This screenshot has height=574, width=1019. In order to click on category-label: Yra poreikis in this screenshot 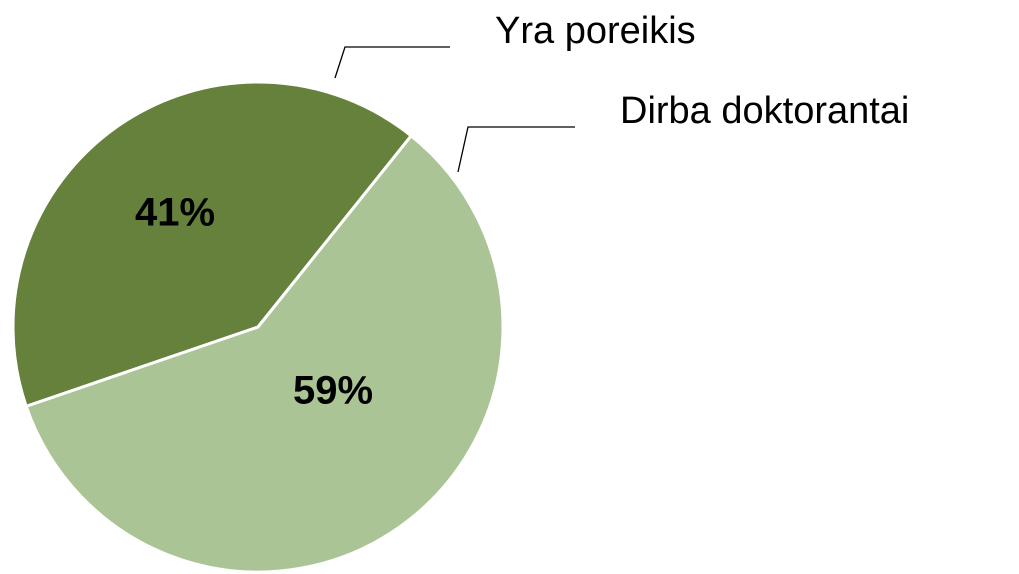, I will do `click(595, 31)`.